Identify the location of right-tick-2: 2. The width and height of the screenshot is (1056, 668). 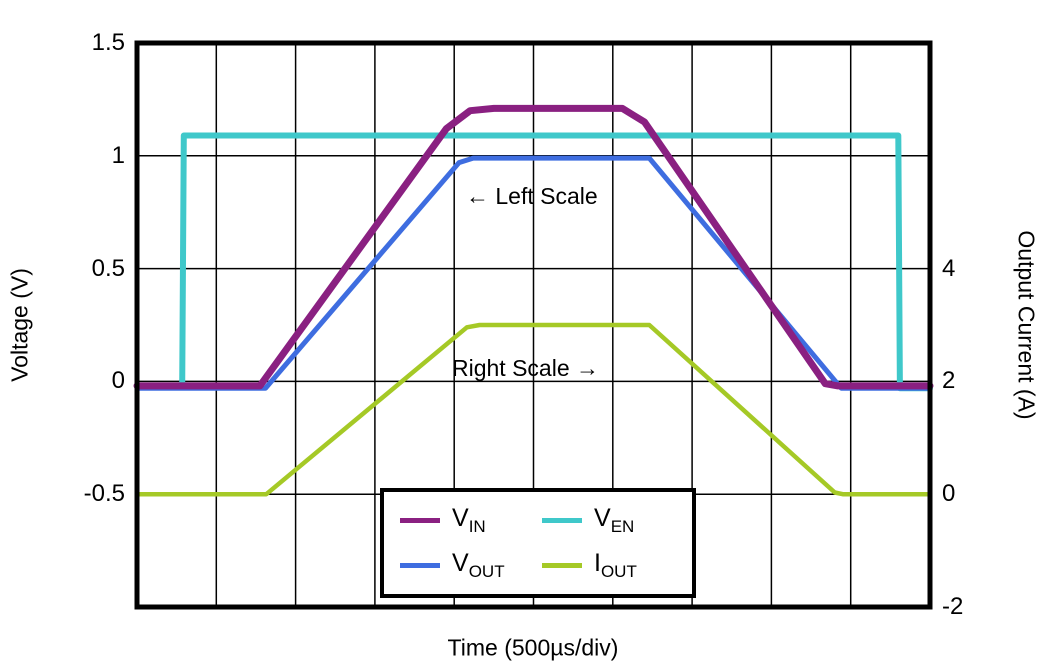
(949, 381).